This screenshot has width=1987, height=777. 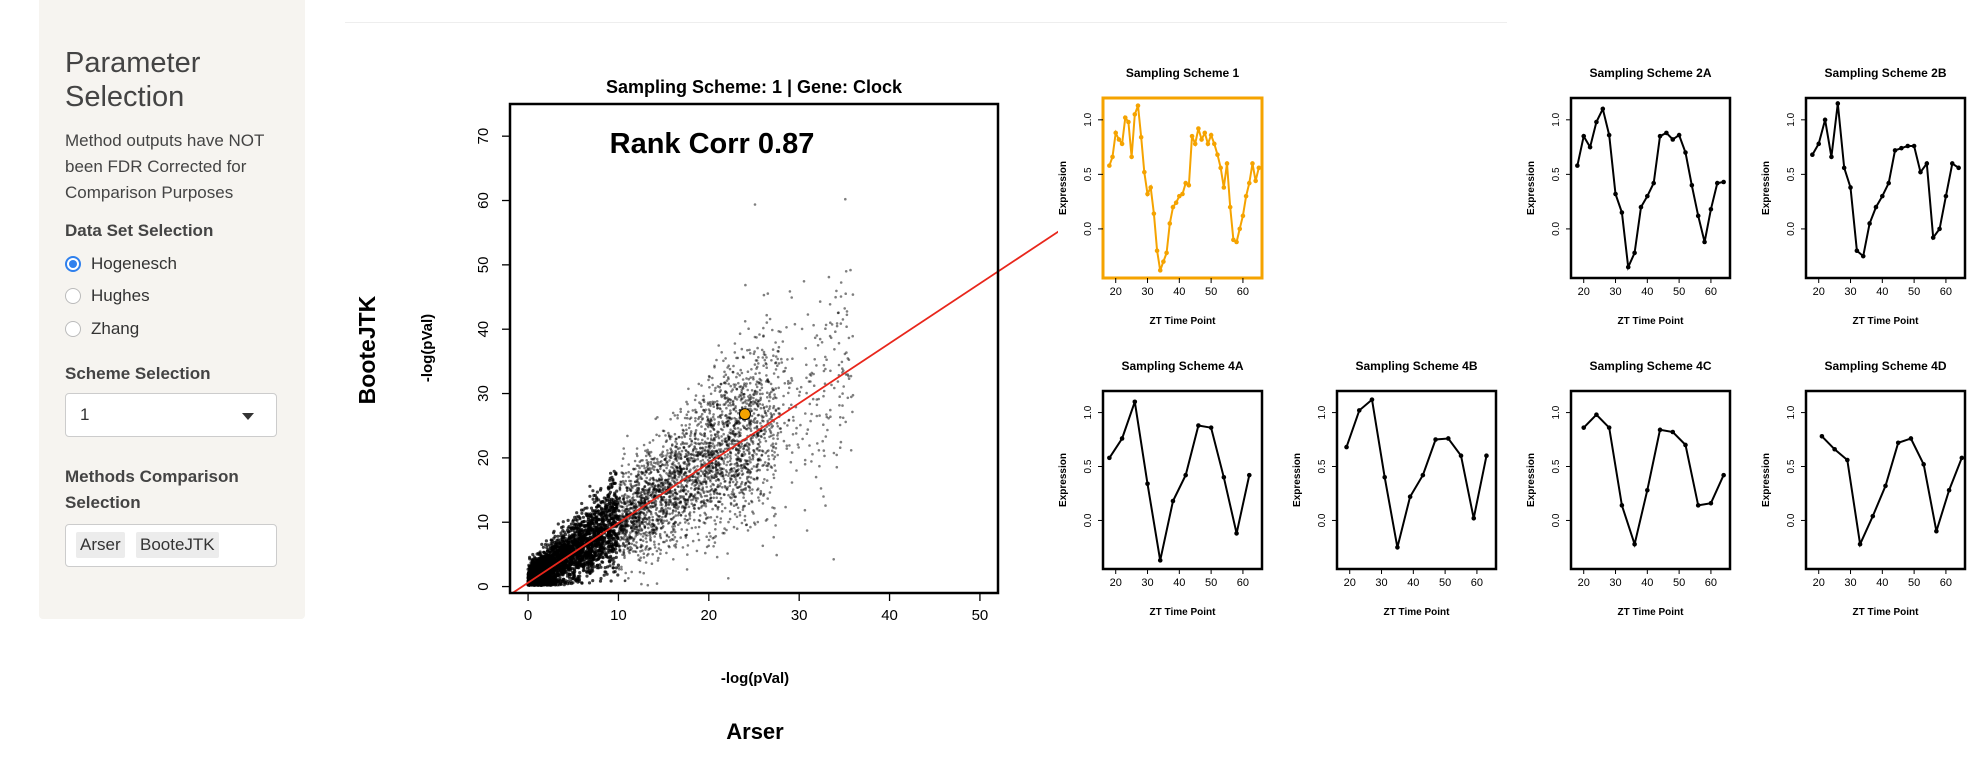 I want to click on method-chip-bootejtk: BooteJTK, so click(x=177, y=545).